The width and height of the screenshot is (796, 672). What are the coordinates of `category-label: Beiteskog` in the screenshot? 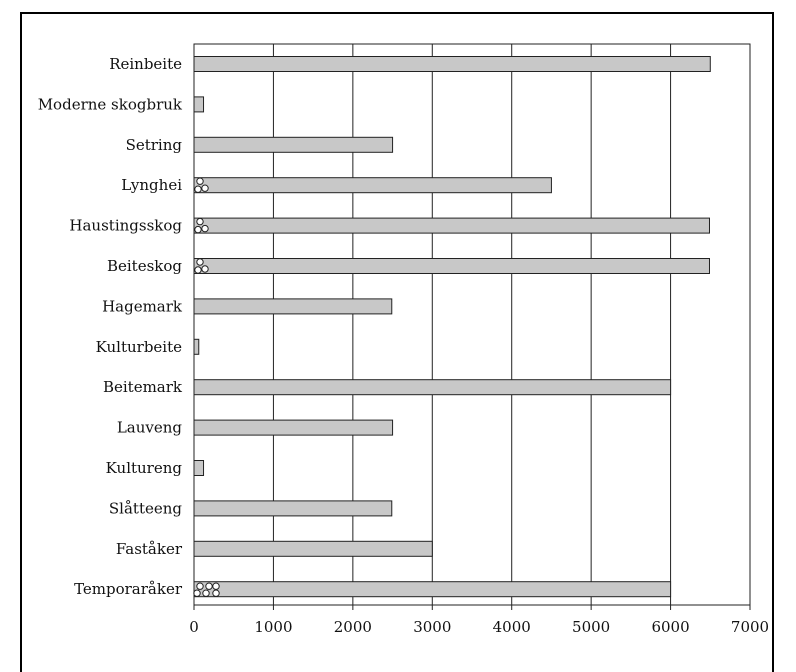 It's located at (144, 266).